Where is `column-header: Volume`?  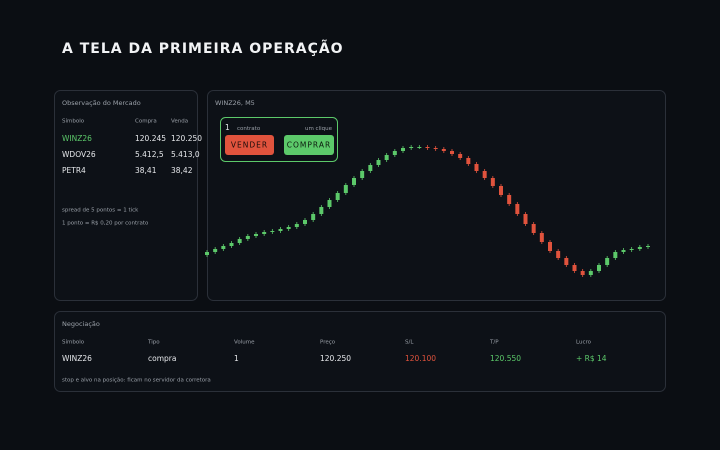 column-header: Volume is located at coordinates (244, 343).